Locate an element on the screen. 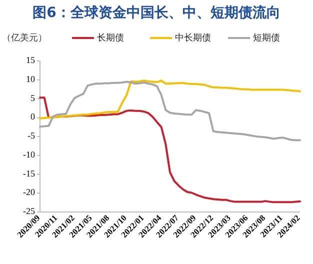 This screenshot has width=313, height=264. chart-title: 图6：全球资金中国长、中、短期债流向 is located at coordinates (156, 12).